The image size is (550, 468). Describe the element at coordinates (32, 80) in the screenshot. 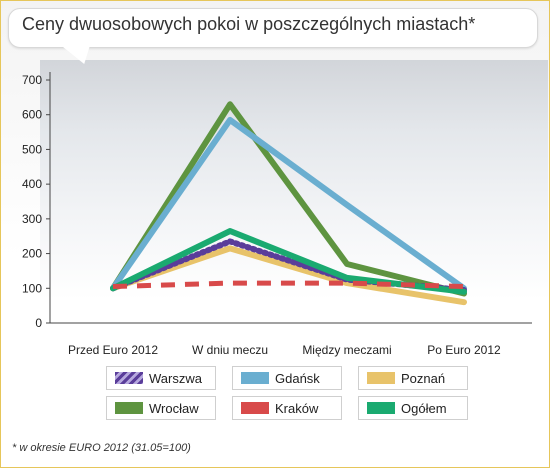

I see `y-tick-label: 700` at that location.